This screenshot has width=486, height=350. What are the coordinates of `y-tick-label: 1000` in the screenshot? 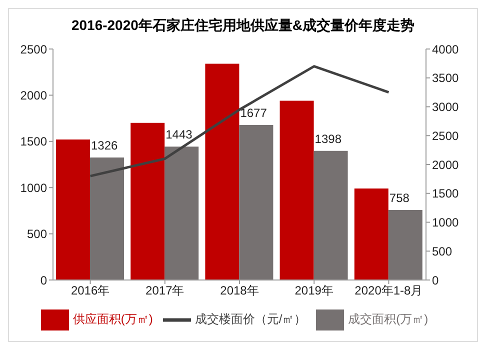 It's located at (34, 187).